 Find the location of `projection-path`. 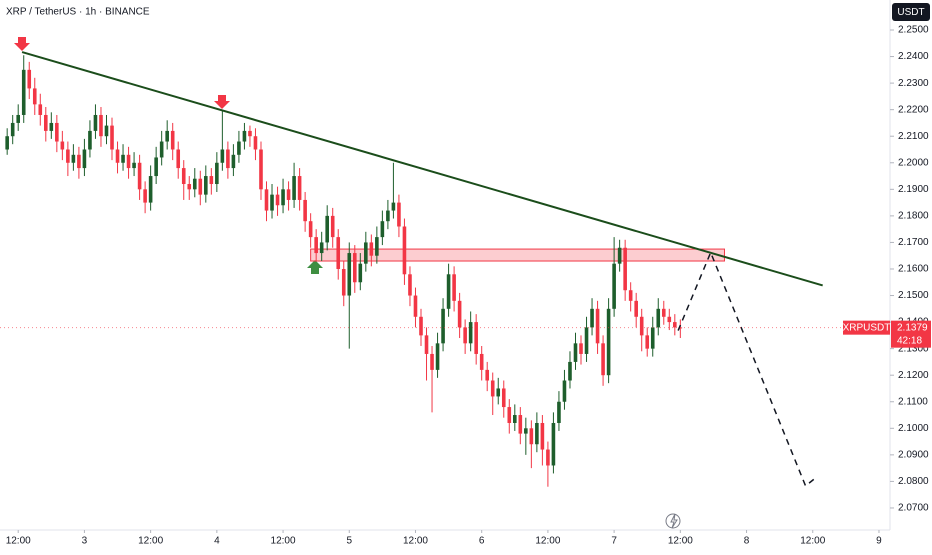

projection-path is located at coordinates (746, 369).